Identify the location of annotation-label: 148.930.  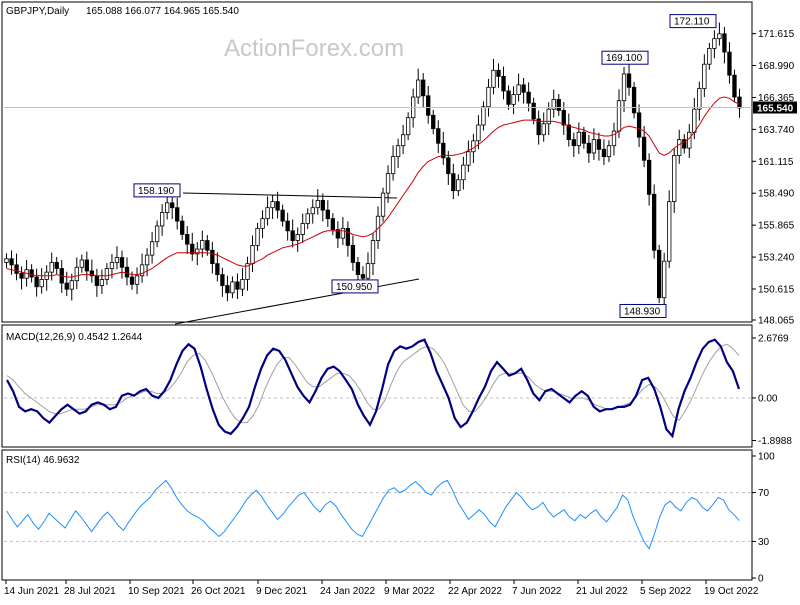
(642, 311).